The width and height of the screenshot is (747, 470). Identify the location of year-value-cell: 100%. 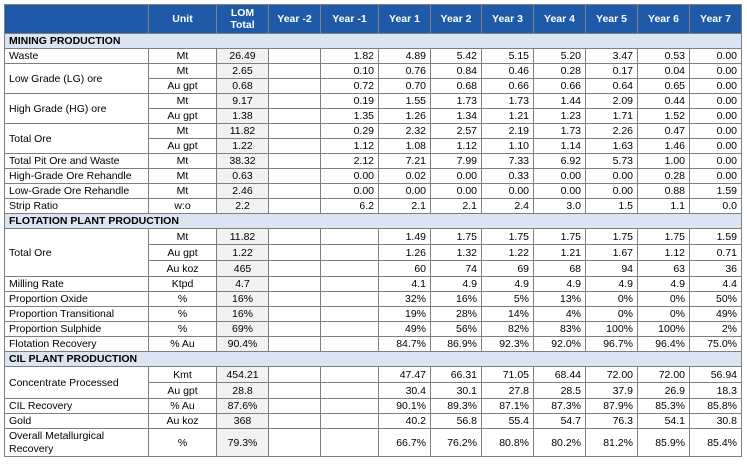
(663, 329).